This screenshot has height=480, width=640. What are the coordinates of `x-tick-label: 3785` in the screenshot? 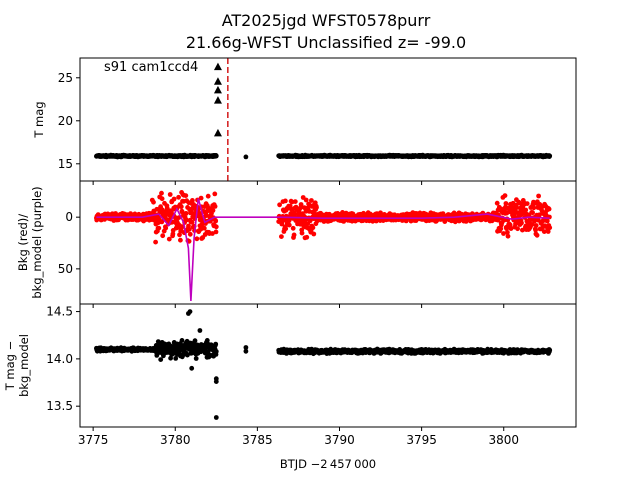 It's located at (257, 440).